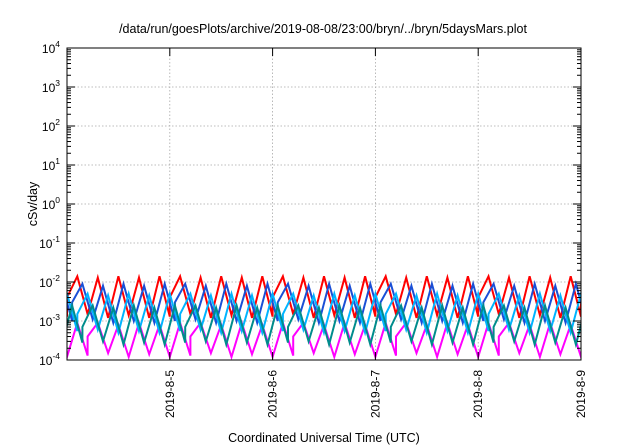 The image size is (640, 448). Describe the element at coordinates (49, 281) in the screenshot. I see `y-tick-label: 10⁻²` at that location.